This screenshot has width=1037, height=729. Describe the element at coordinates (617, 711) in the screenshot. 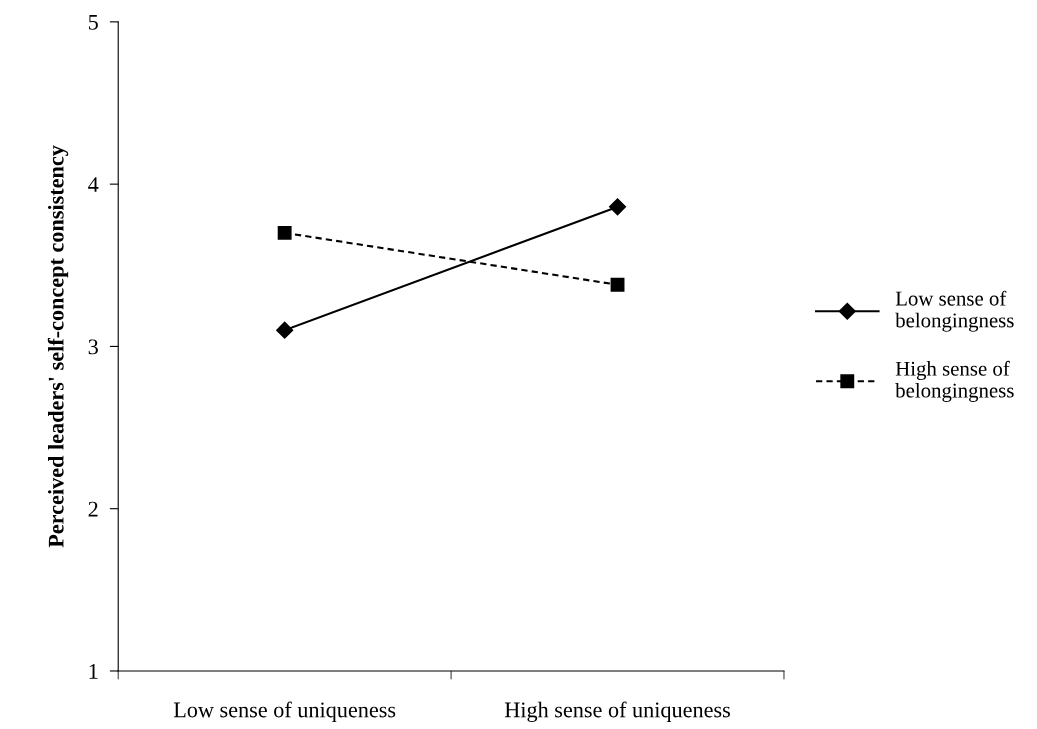

I see `x-tick-label: High sense of uniqueness` at that location.